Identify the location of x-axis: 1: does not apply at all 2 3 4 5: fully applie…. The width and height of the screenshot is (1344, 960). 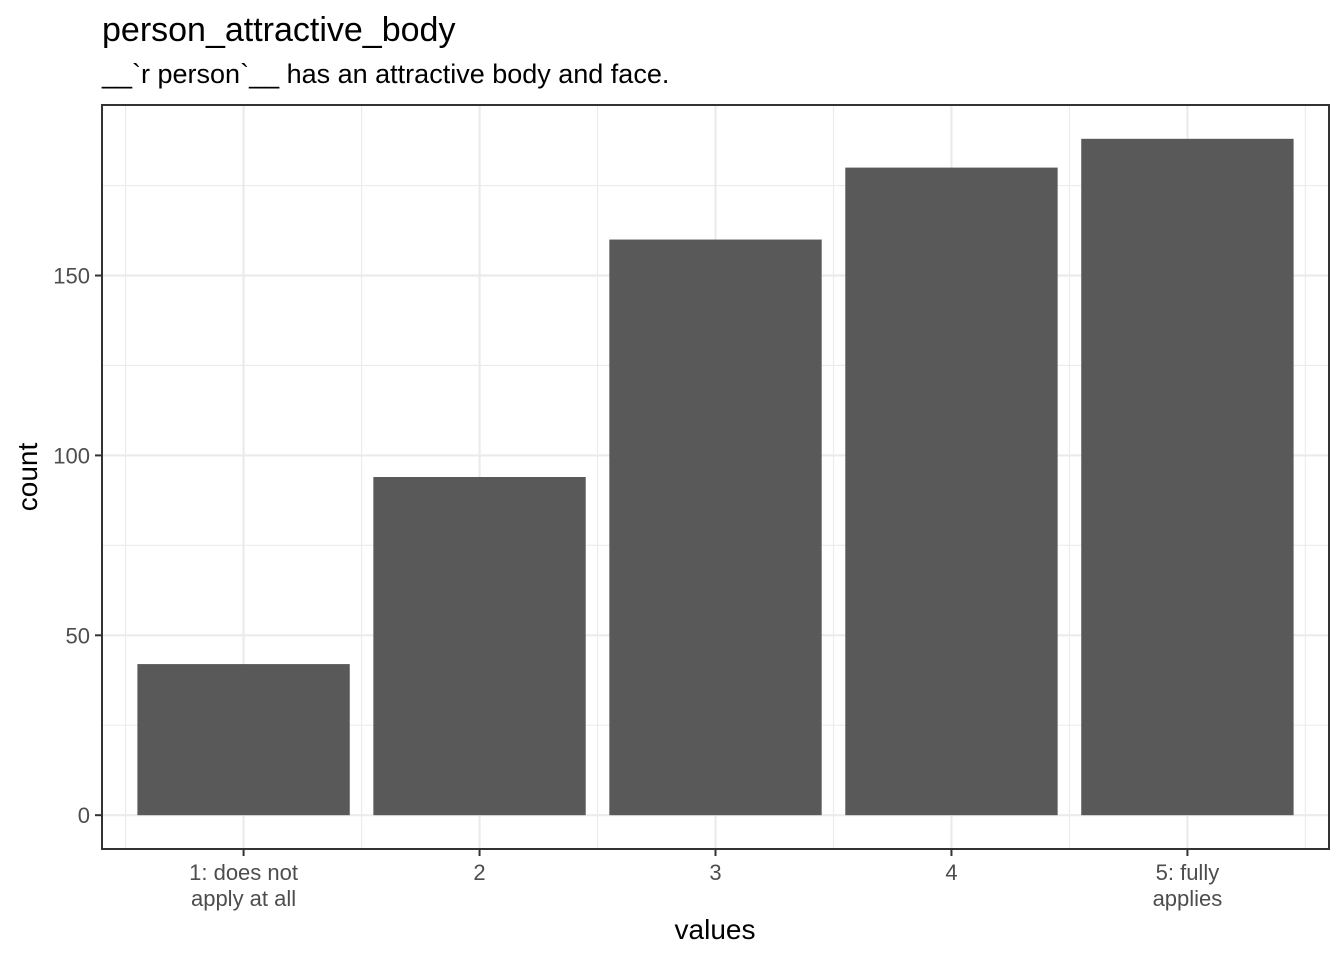
(705, 880).